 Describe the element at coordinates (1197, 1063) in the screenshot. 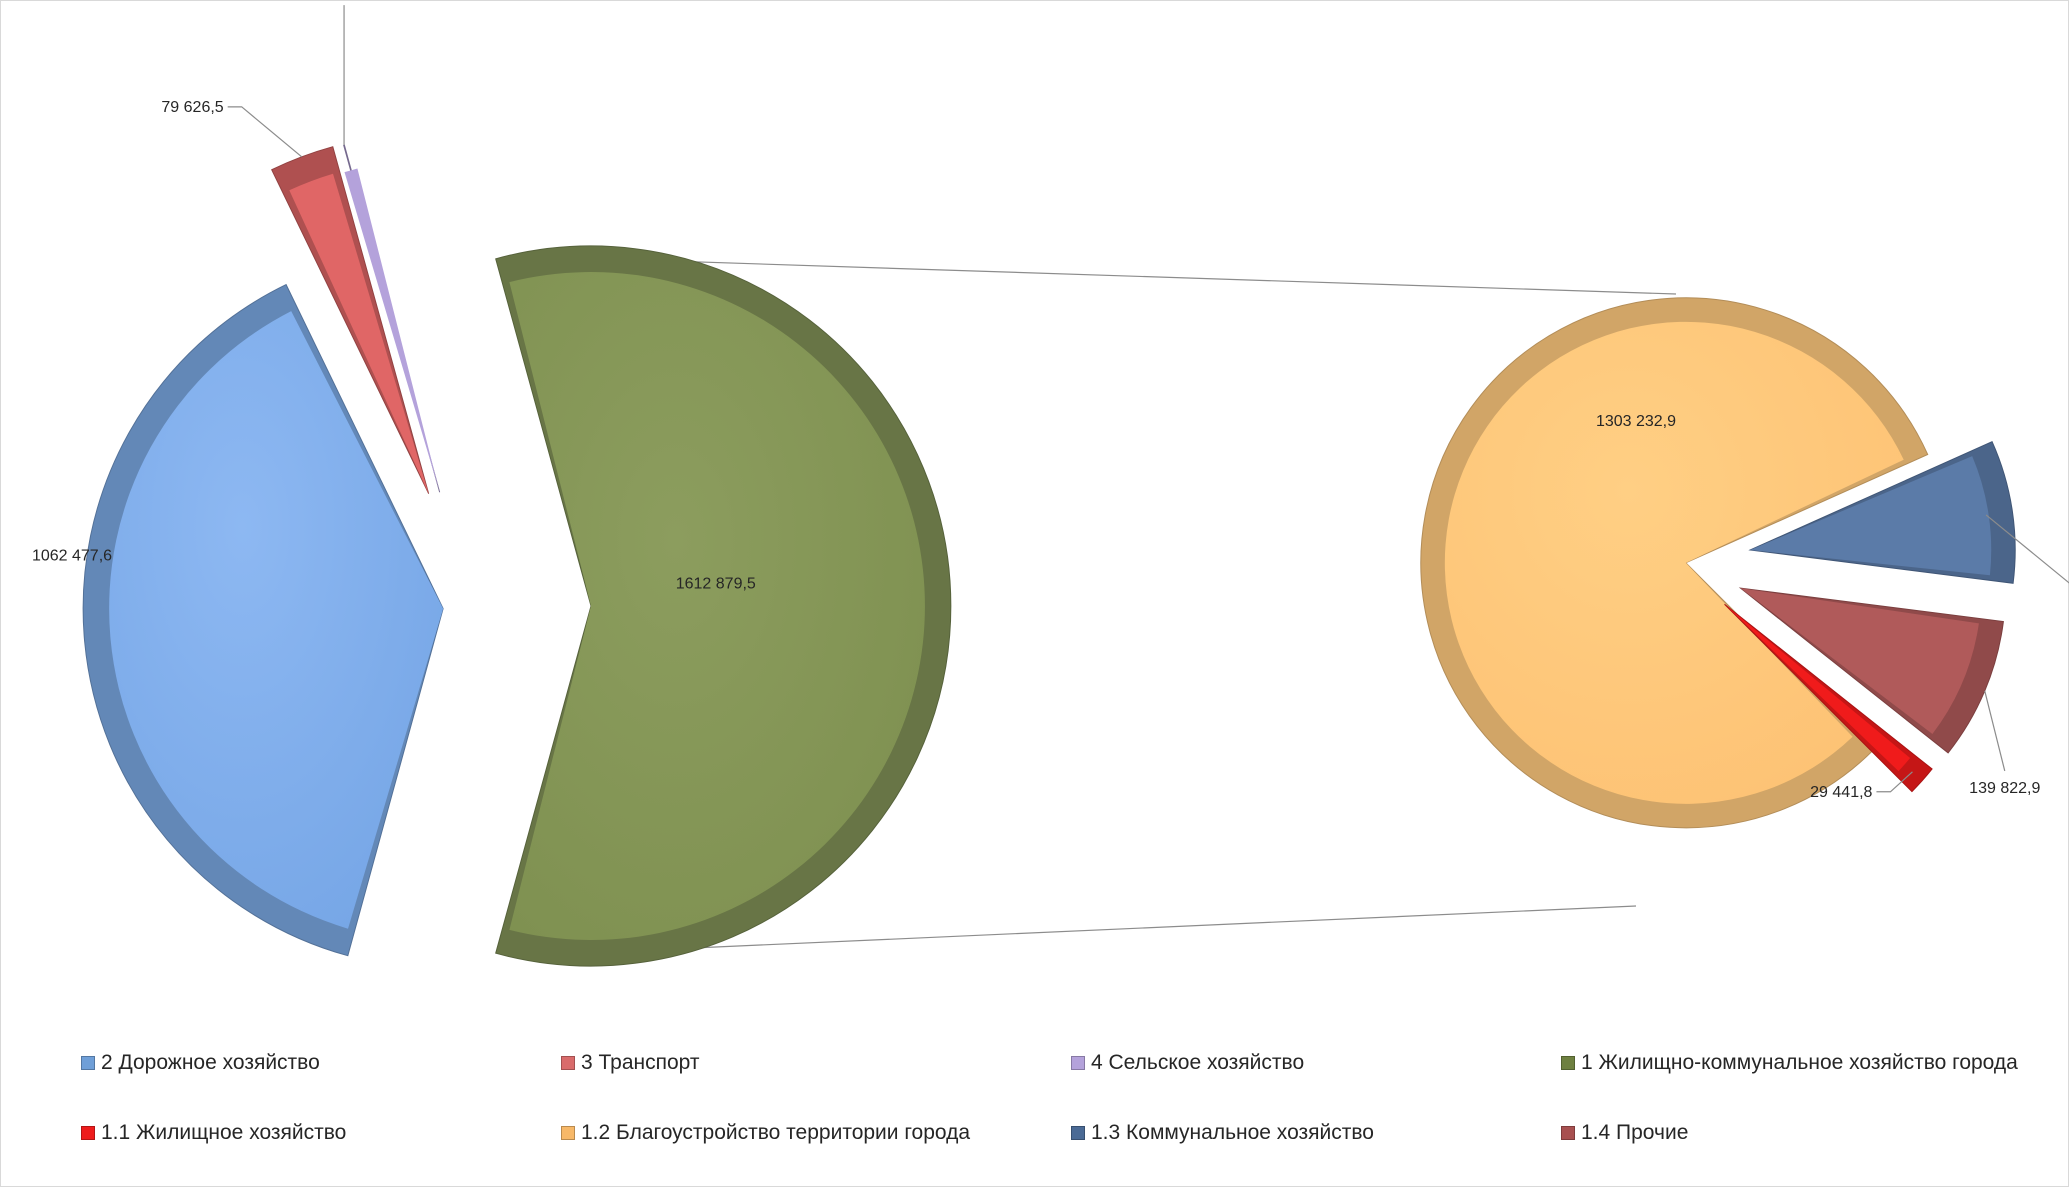

I see `legend-label: 4 Сельское хозяйство` at that location.